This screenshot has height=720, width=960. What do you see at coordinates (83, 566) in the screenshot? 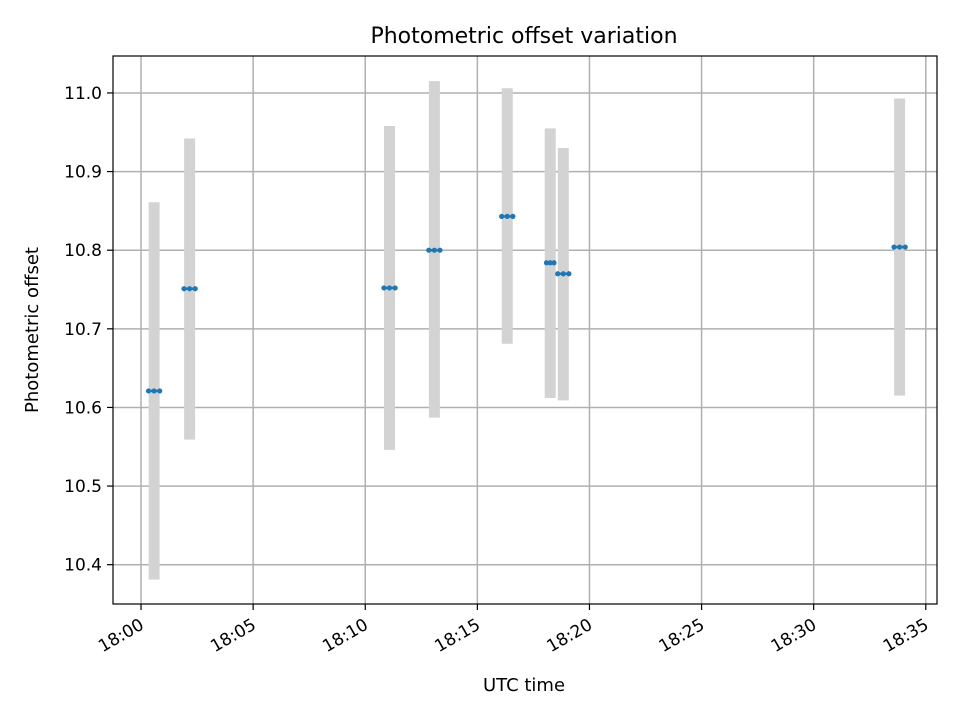
I see `y-tick-label: 10.4` at bounding box center [83, 566].